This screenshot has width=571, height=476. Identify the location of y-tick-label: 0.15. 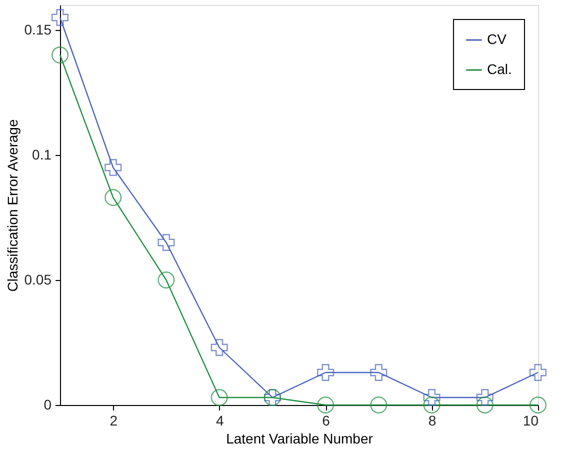
(38, 30).